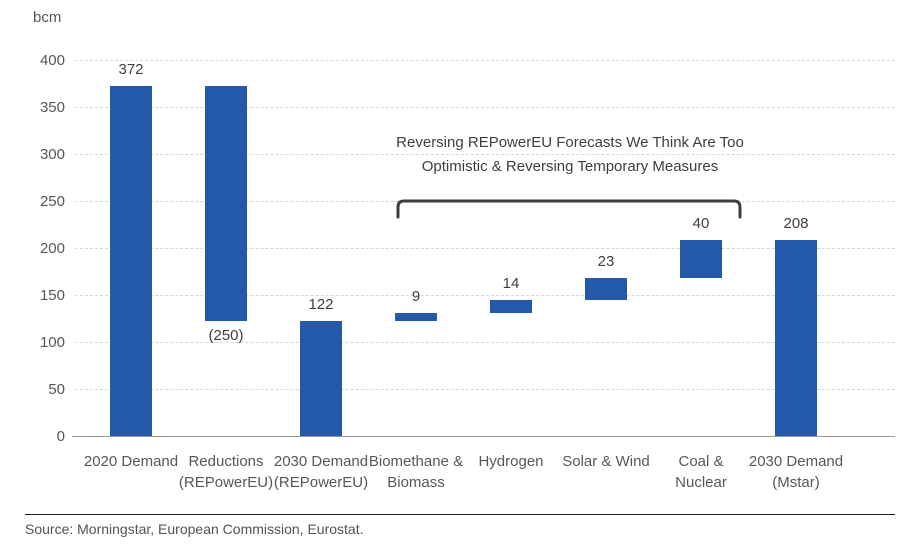 This screenshot has height=553, width=924. Describe the element at coordinates (131, 461) in the screenshot. I see `x-category-label: 2020 Demand` at that location.